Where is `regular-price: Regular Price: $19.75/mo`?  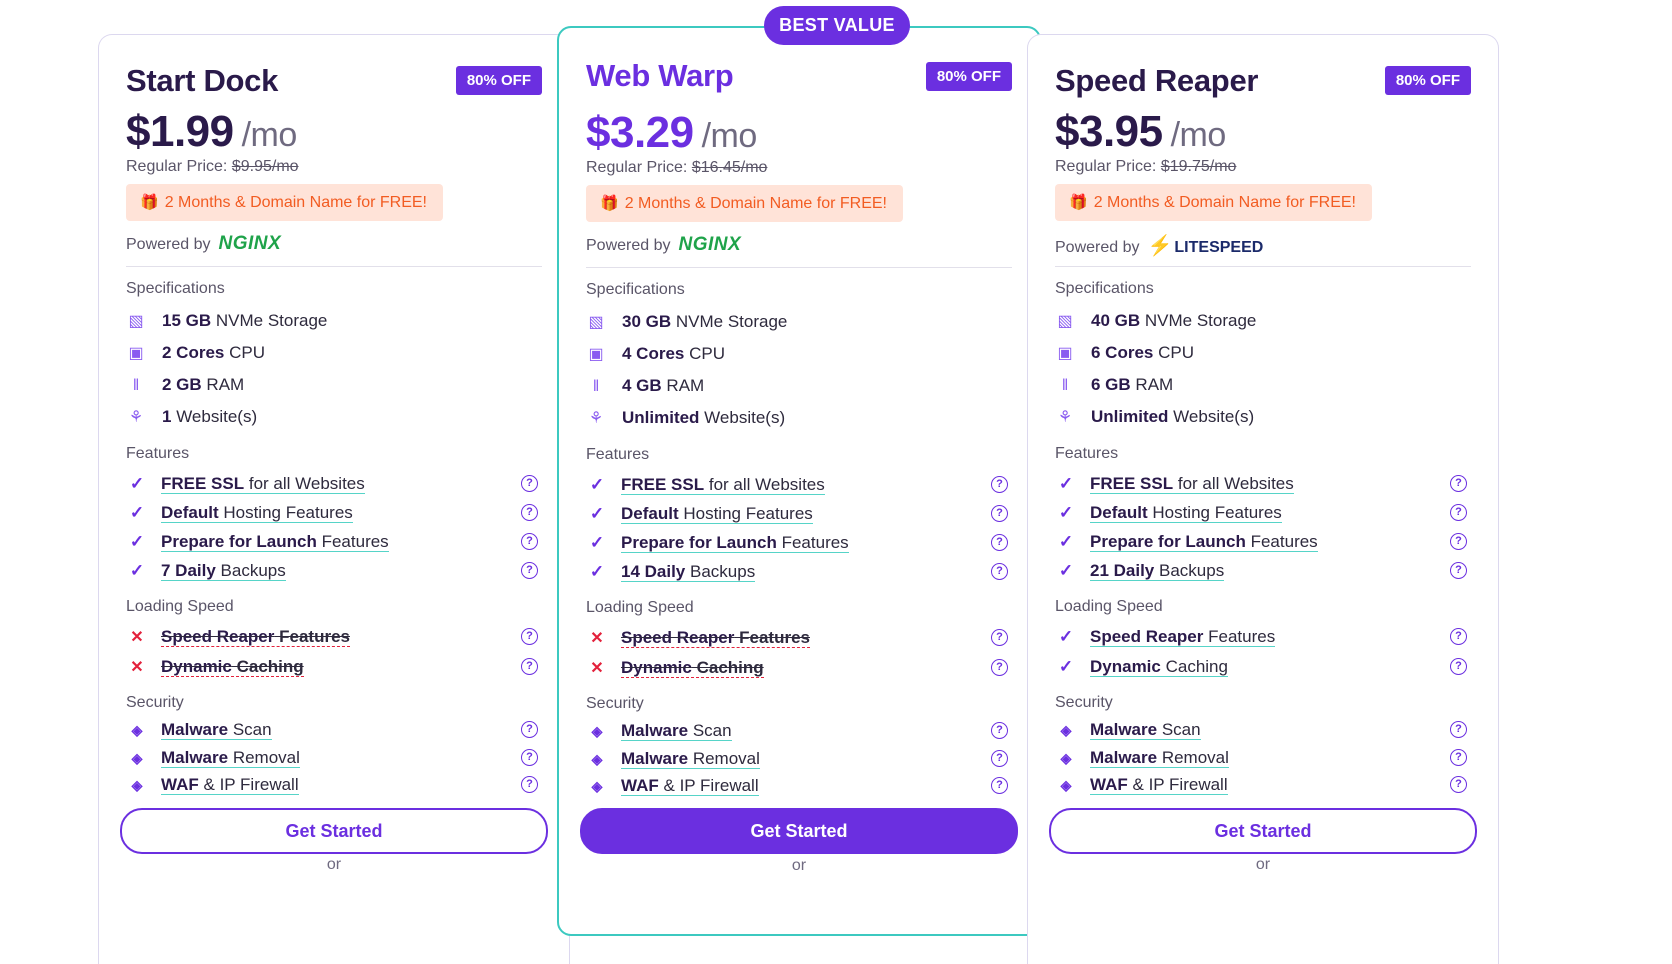
regular-price: Regular Price: $19.75/mo is located at coordinates (1145, 167).